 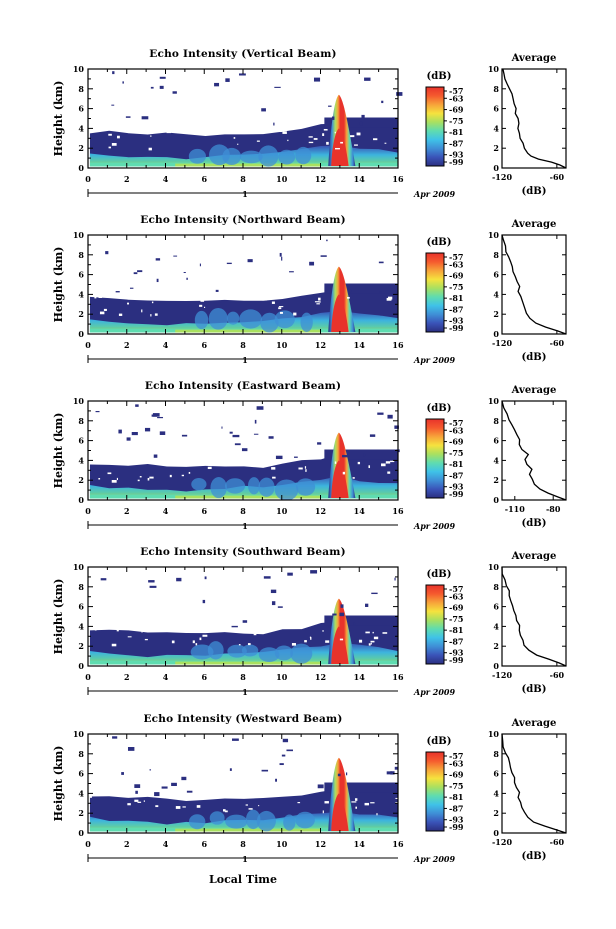 I want to click on average-x-label: (dB), so click(x=534, y=523).